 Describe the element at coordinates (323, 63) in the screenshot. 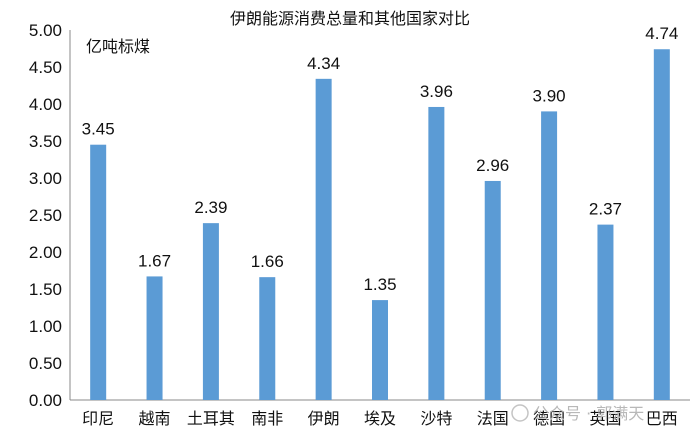

I see `data-label: 4.34` at that location.